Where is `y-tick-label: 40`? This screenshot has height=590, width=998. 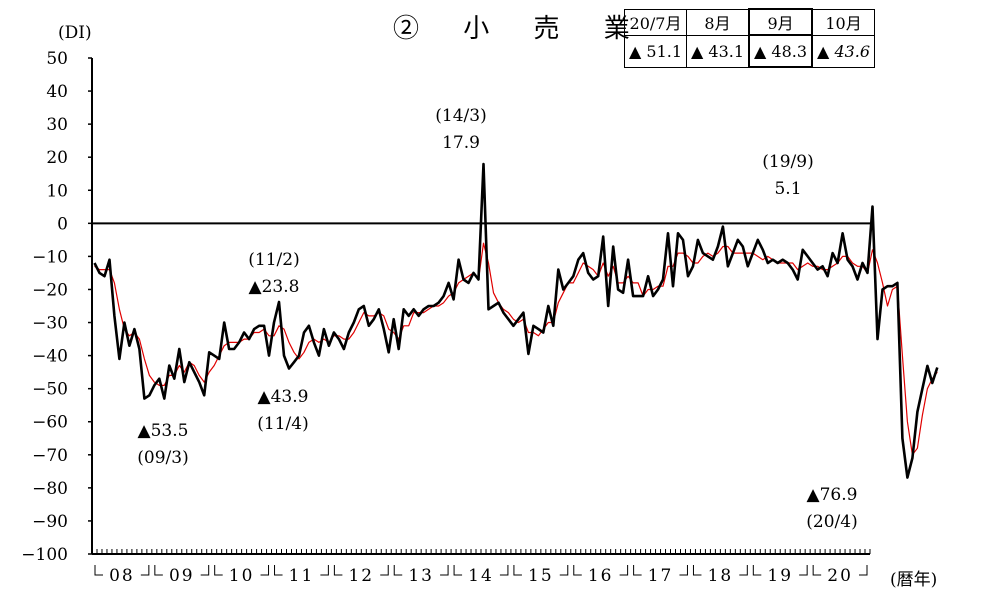
y-tick-label: 40 is located at coordinates (57, 92).